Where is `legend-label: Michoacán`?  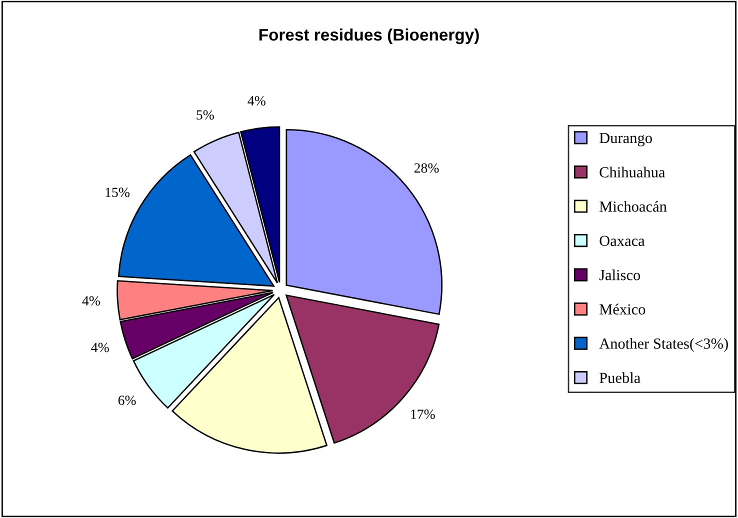 legend-label: Michoacán is located at coordinates (633, 206).